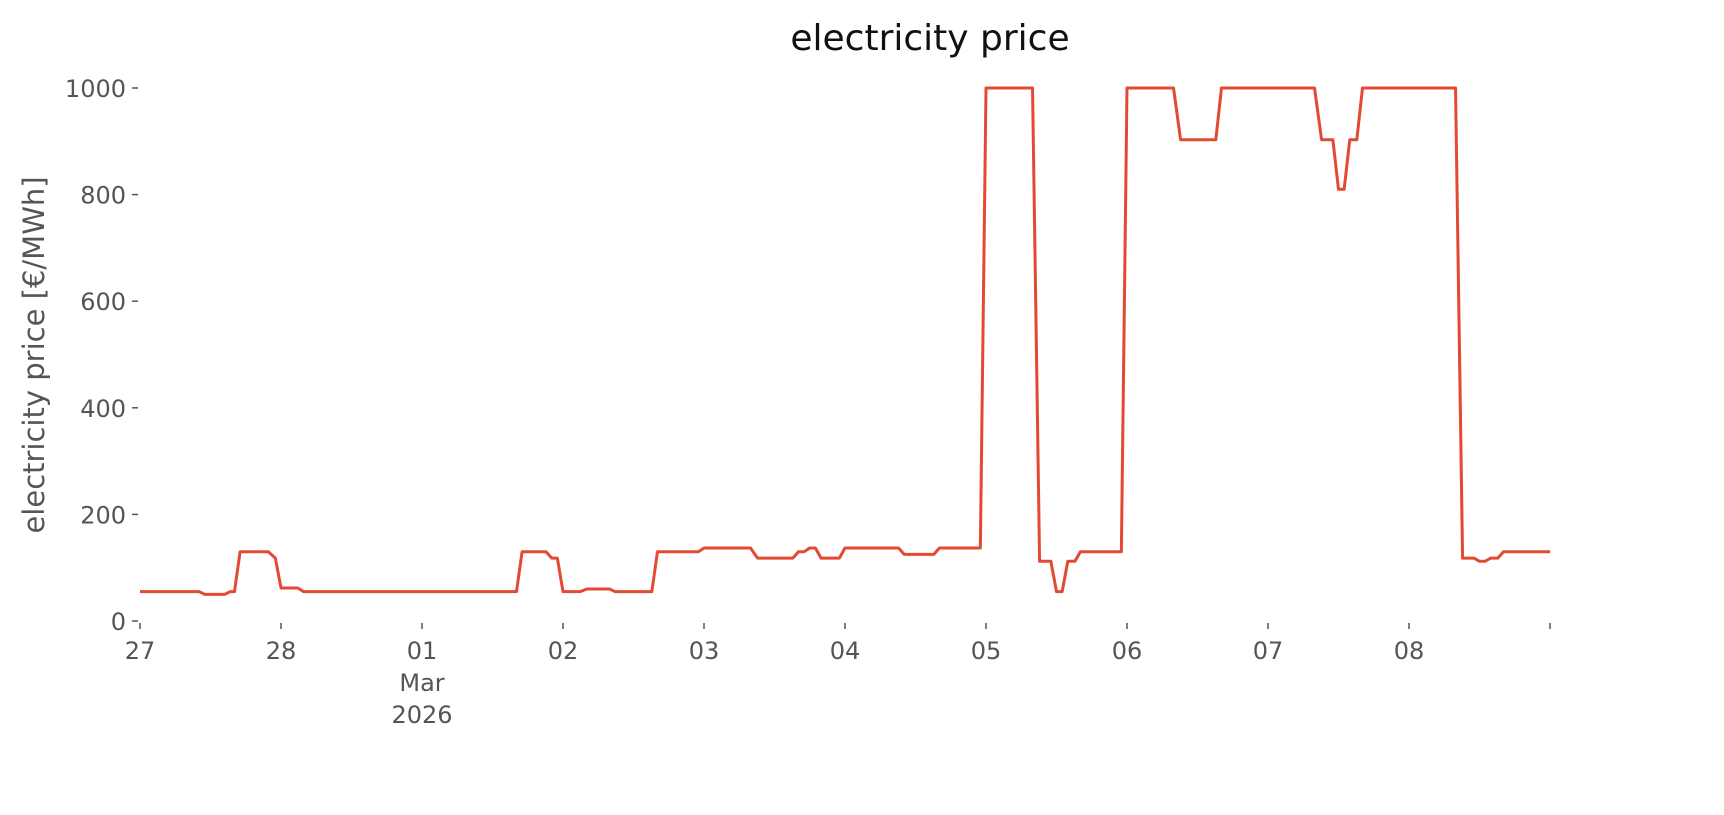 The width and height of the screenshot is (1724, 815). What do you see at coordinates (421, 683) in the screenshot?
I see `x-tick-label: 01 Mar 2026` at bounding box center [421, 683].